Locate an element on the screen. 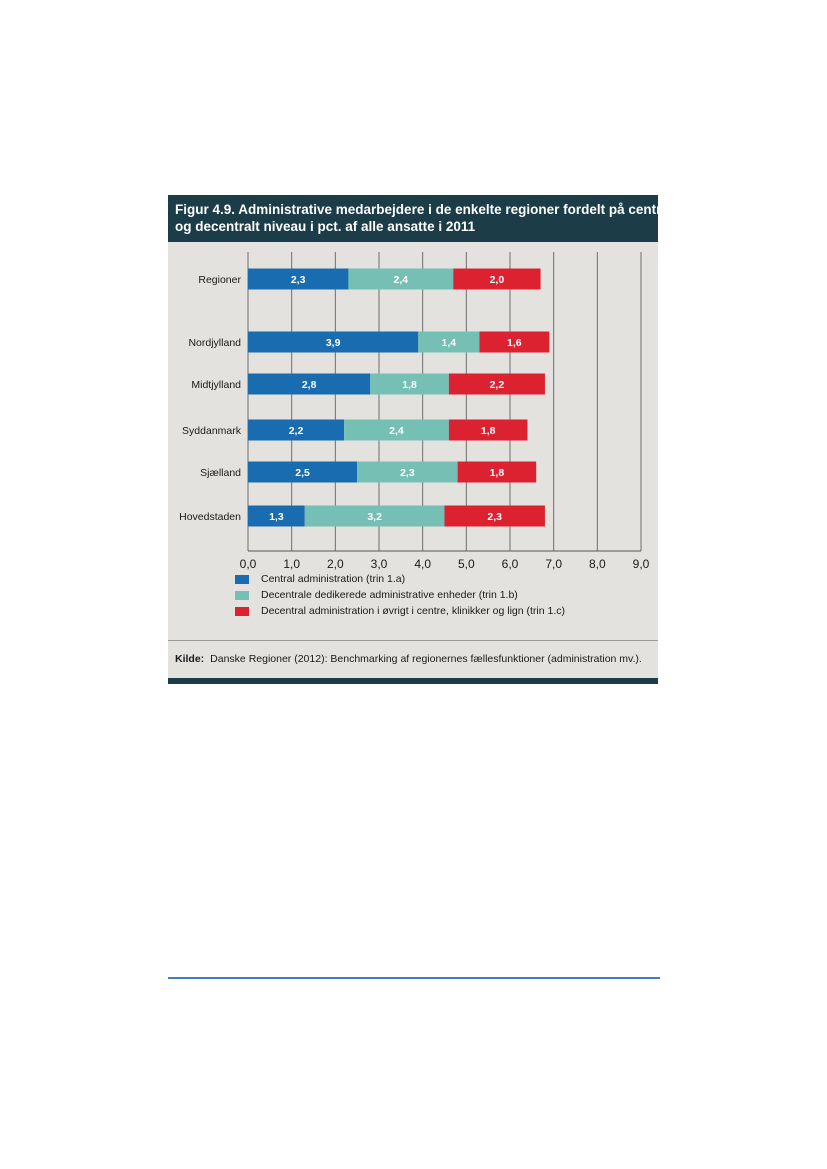 Image resolution: width=827 pixels, height=1169 pixels. category-label: Syddanmark is located at coordinates (212, 431).